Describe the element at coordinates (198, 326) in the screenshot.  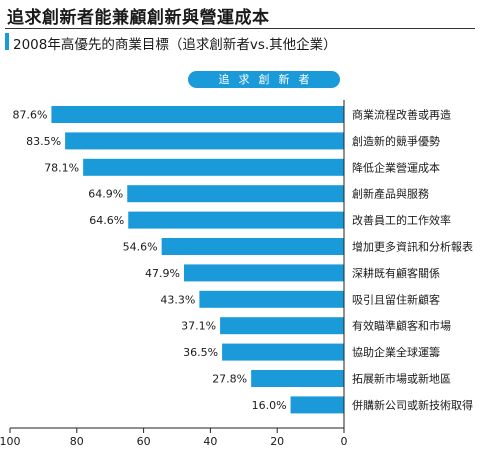
I see `bar-value-label: 37.1%` at that location.